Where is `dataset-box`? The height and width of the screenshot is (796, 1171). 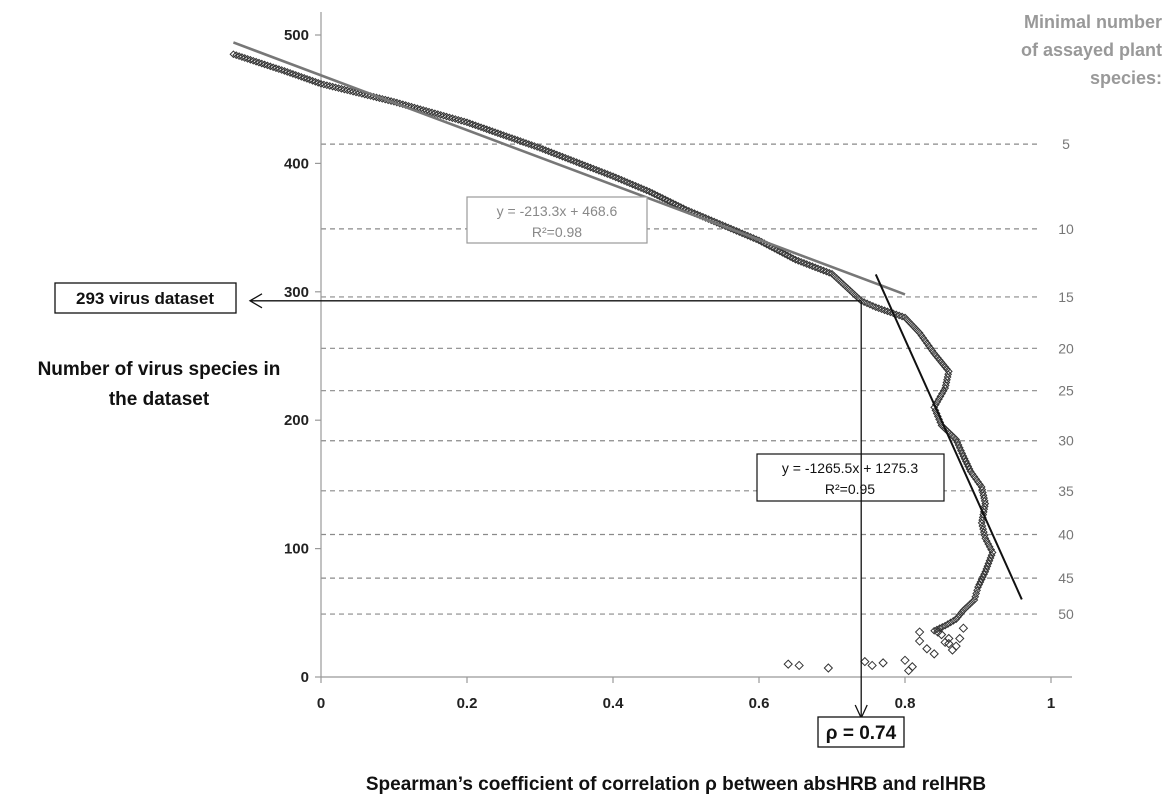 dataset-box is located at coordinates (145, 298).